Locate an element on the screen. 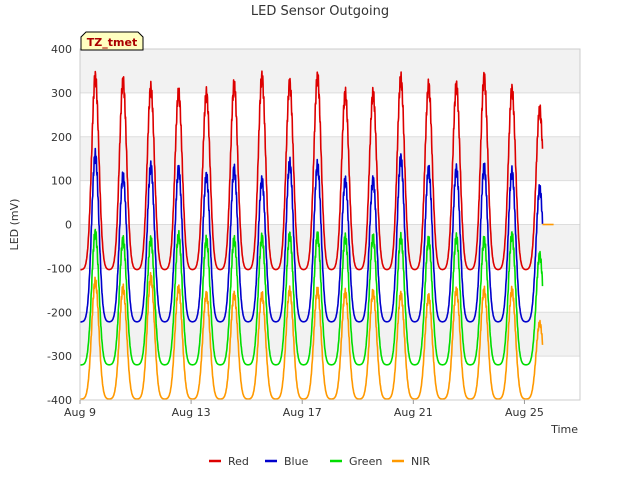 The height and width of the screenshot is (480, 640). x-tick-label: Aug 13 is located at coordinates (191, 412).